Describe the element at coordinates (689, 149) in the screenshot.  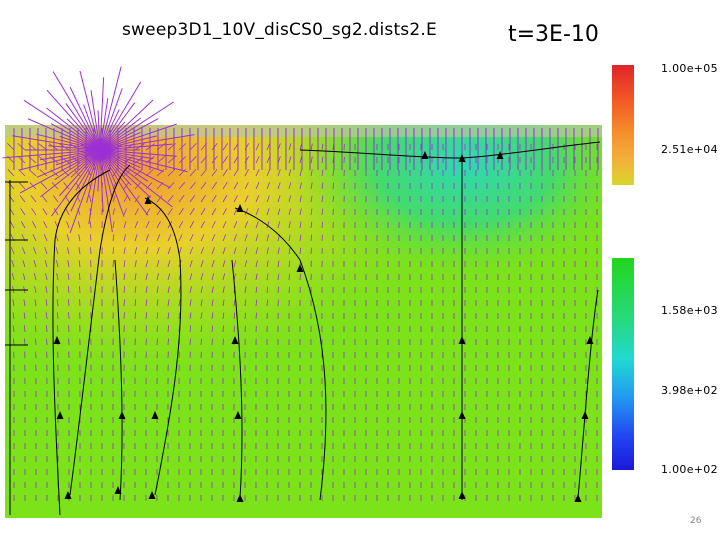
I see `colorbar-label: 2.51e+04` at that location.